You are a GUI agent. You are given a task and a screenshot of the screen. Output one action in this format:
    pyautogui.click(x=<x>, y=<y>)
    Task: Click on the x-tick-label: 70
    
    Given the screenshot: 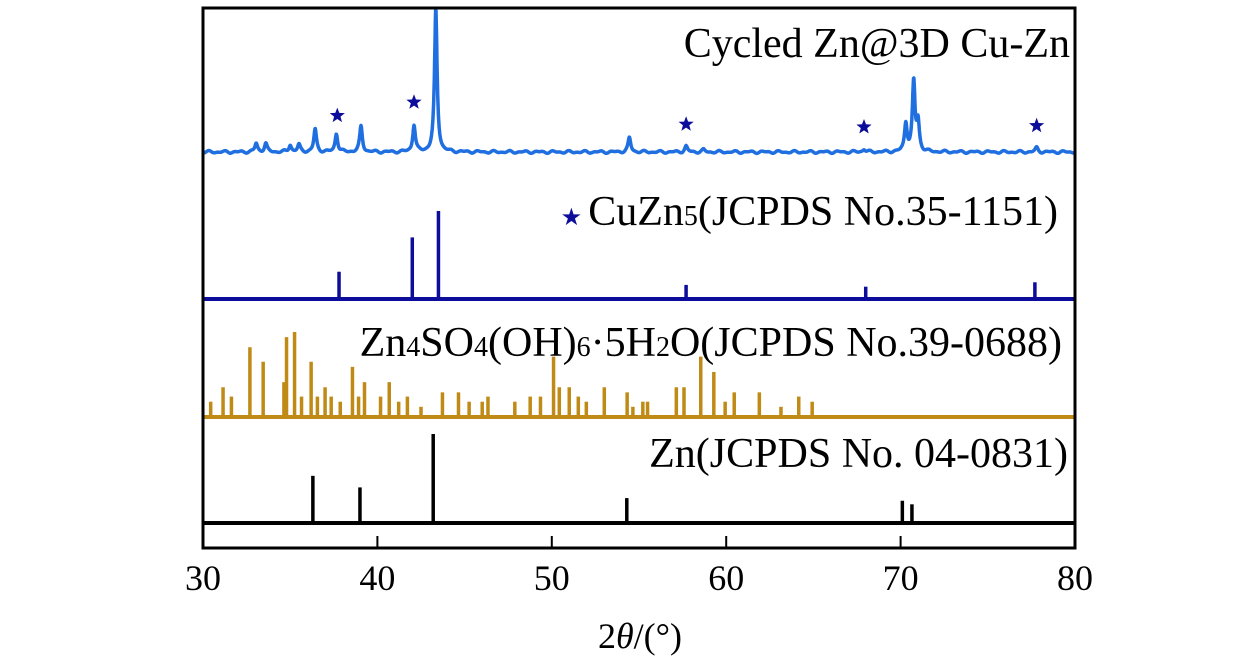 What is the action you would take?
    pyautogui.click(x=901, y=578)
    